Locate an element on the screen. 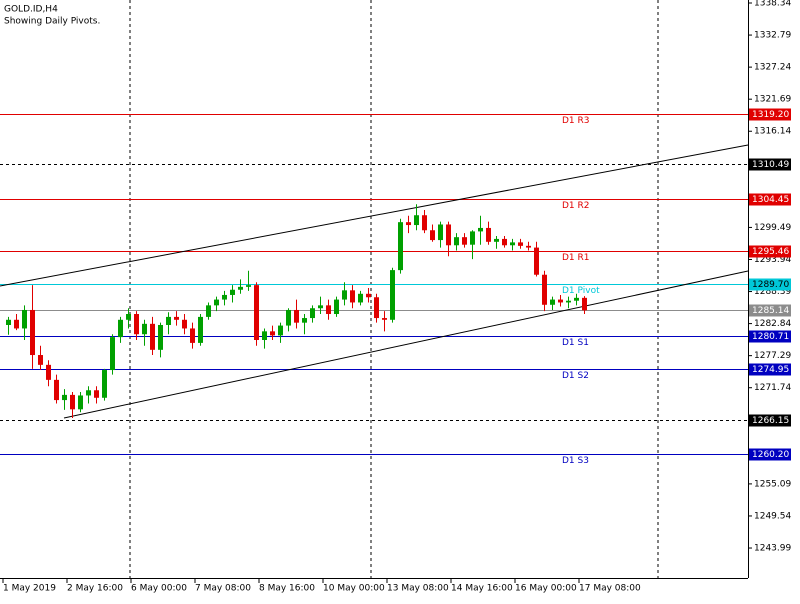 The image size is (800, 604). pivot-box-label: 1260.20 is located at coordinates (770, 455).